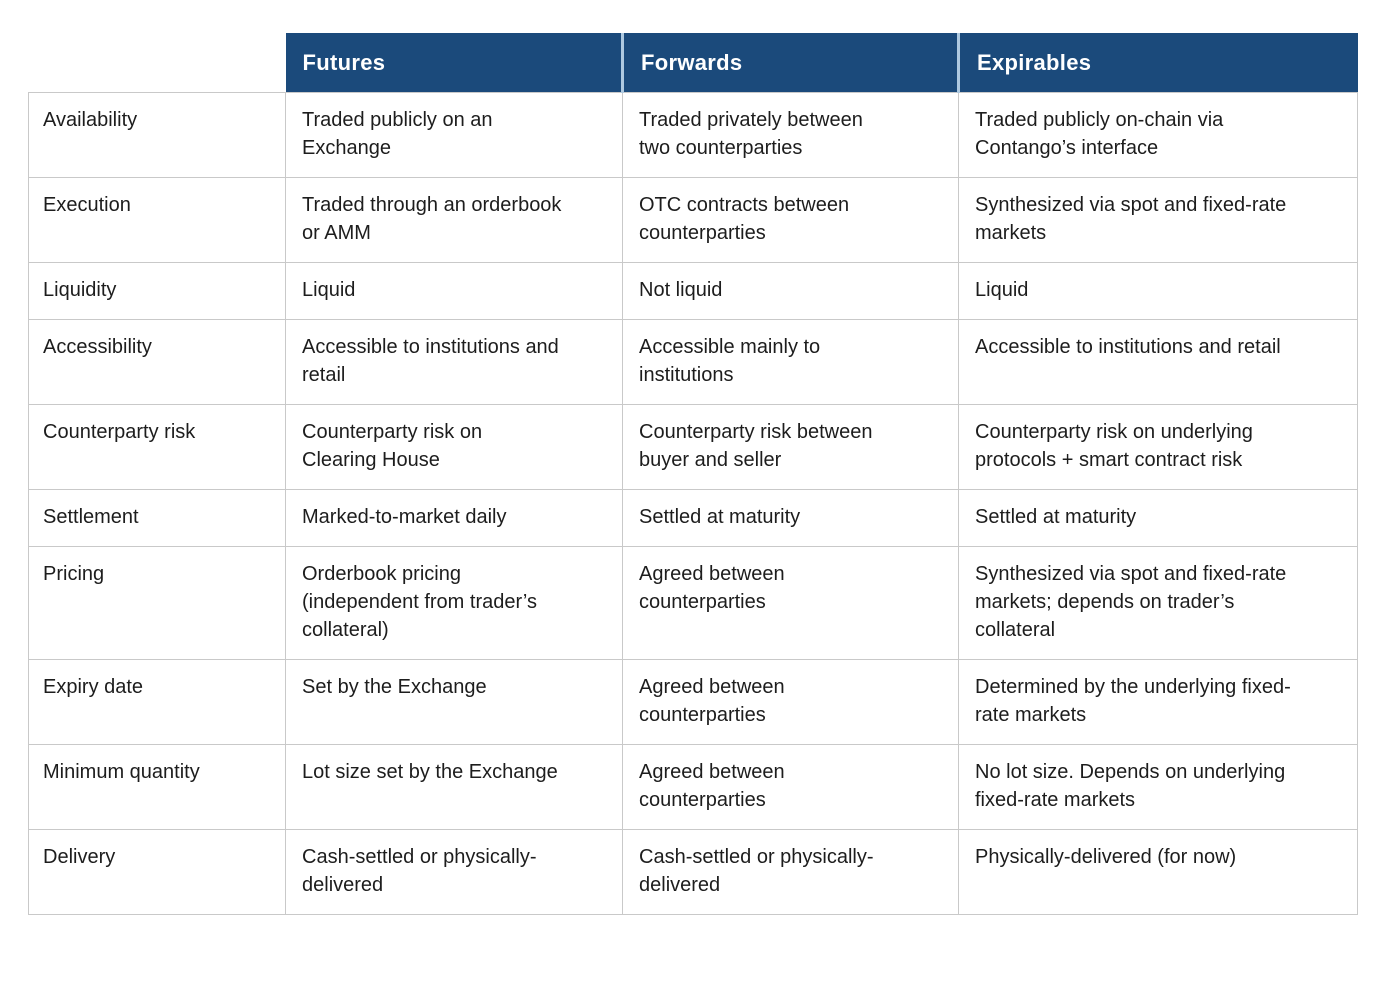  Describe the element at coordinates (454, 362) in the screenshot. I see `cell-futures: Accessible to institutions and retail` at that location.